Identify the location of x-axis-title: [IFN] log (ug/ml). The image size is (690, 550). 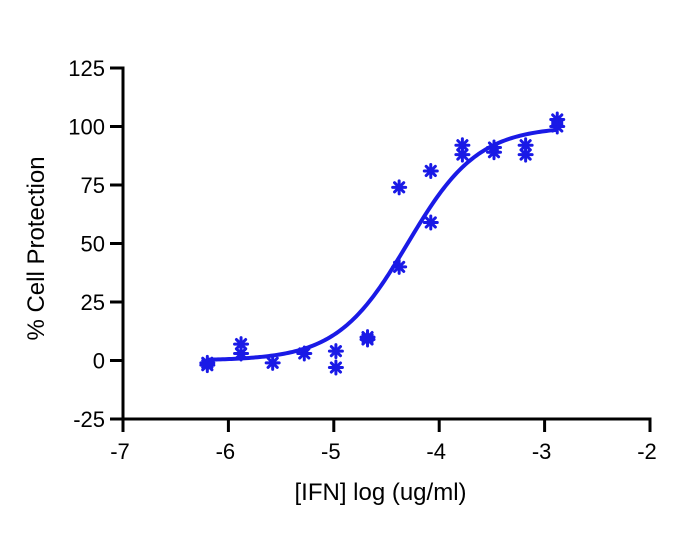
(380, 492).